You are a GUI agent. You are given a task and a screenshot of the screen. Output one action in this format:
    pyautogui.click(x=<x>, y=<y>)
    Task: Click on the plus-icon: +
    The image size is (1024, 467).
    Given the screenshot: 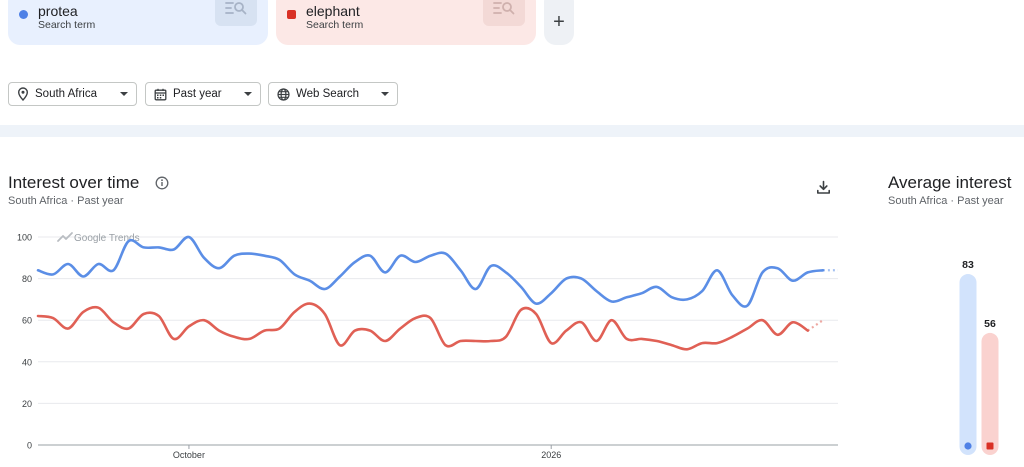 What is the action you would take?
    pyautogui.click(x=559, y=22)
    